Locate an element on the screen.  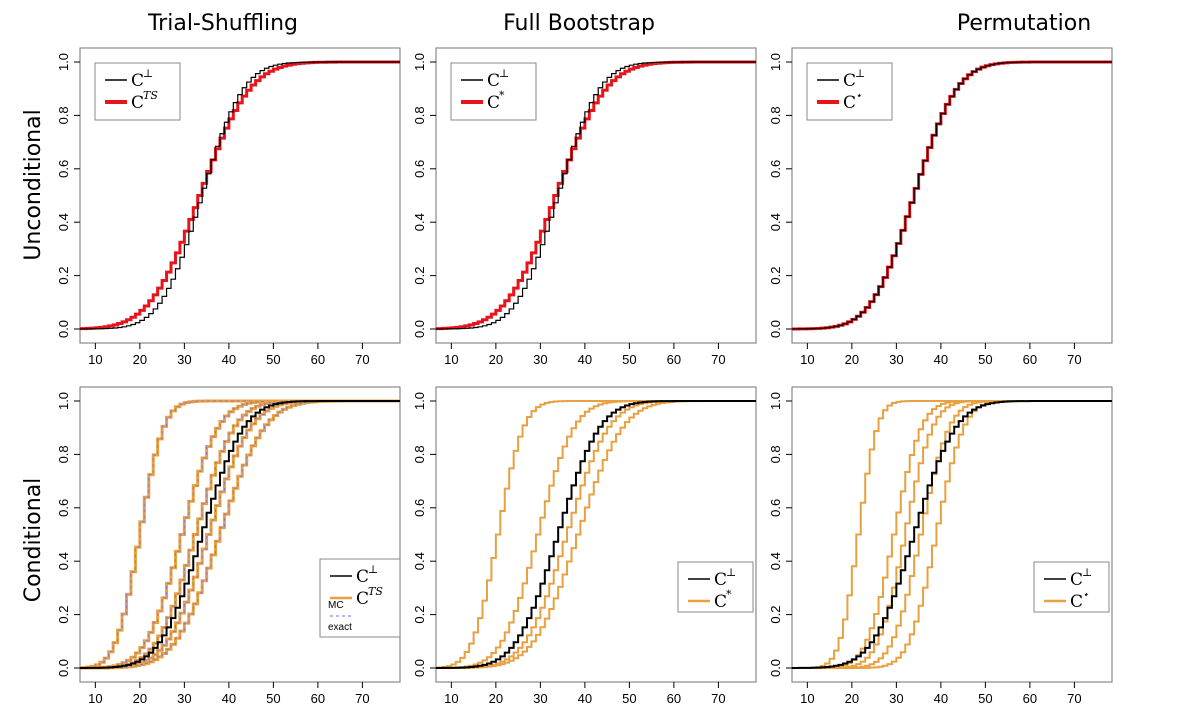
panel-2: 10 20 30 40 50 60 700.00.20.40.60.81.0C⊥C⋆ is located at coordinates (940, 207).